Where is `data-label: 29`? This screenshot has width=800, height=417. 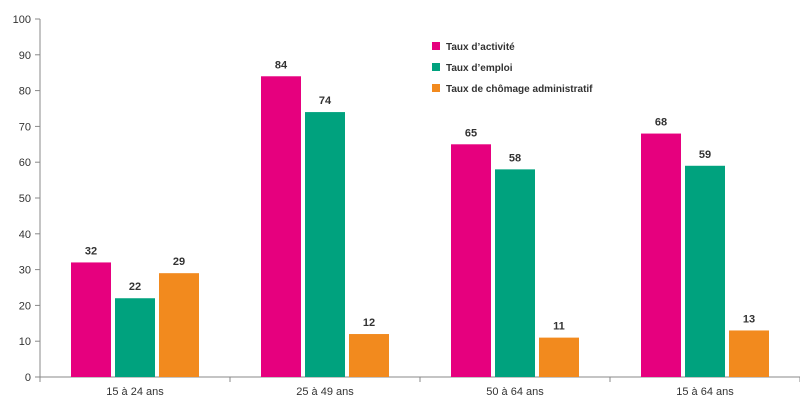
data-label: 29 is located at coordinates (179, 262).